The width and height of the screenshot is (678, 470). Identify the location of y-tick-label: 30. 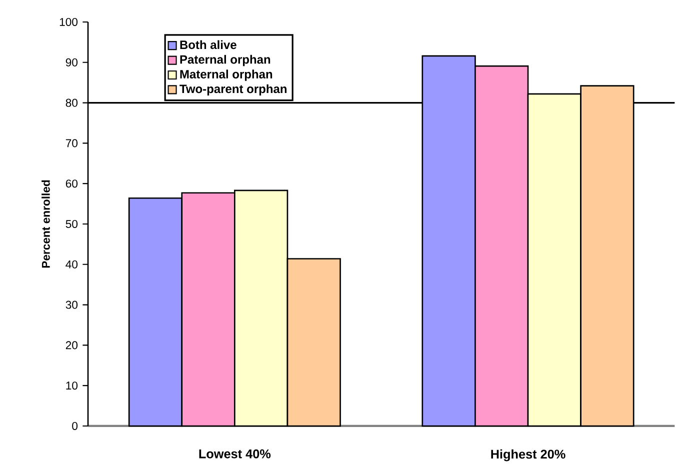
(72, 304).